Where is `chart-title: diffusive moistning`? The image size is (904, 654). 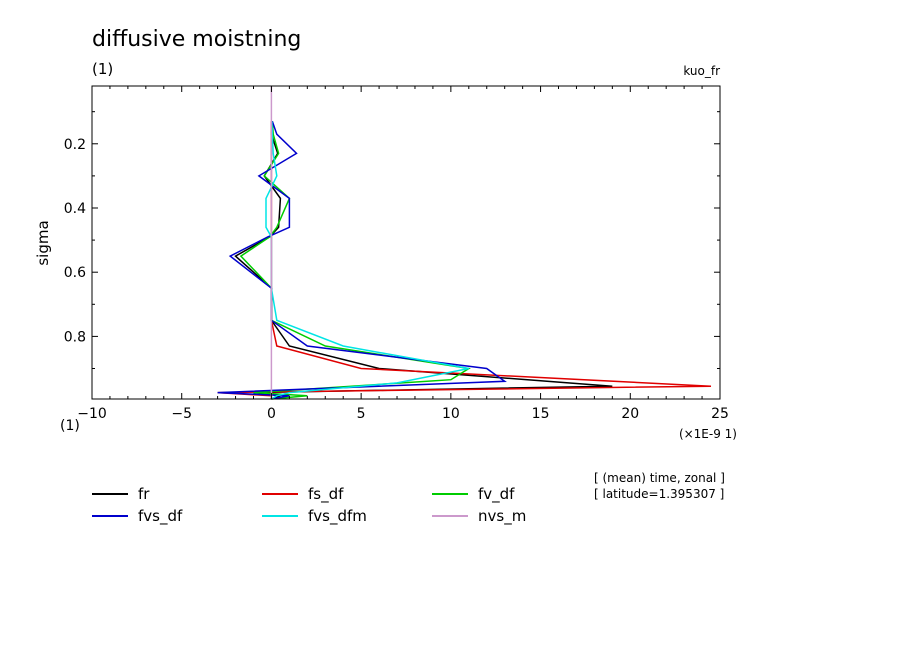
chart-title: diffusive moistning is located at coordinates (196, 39).